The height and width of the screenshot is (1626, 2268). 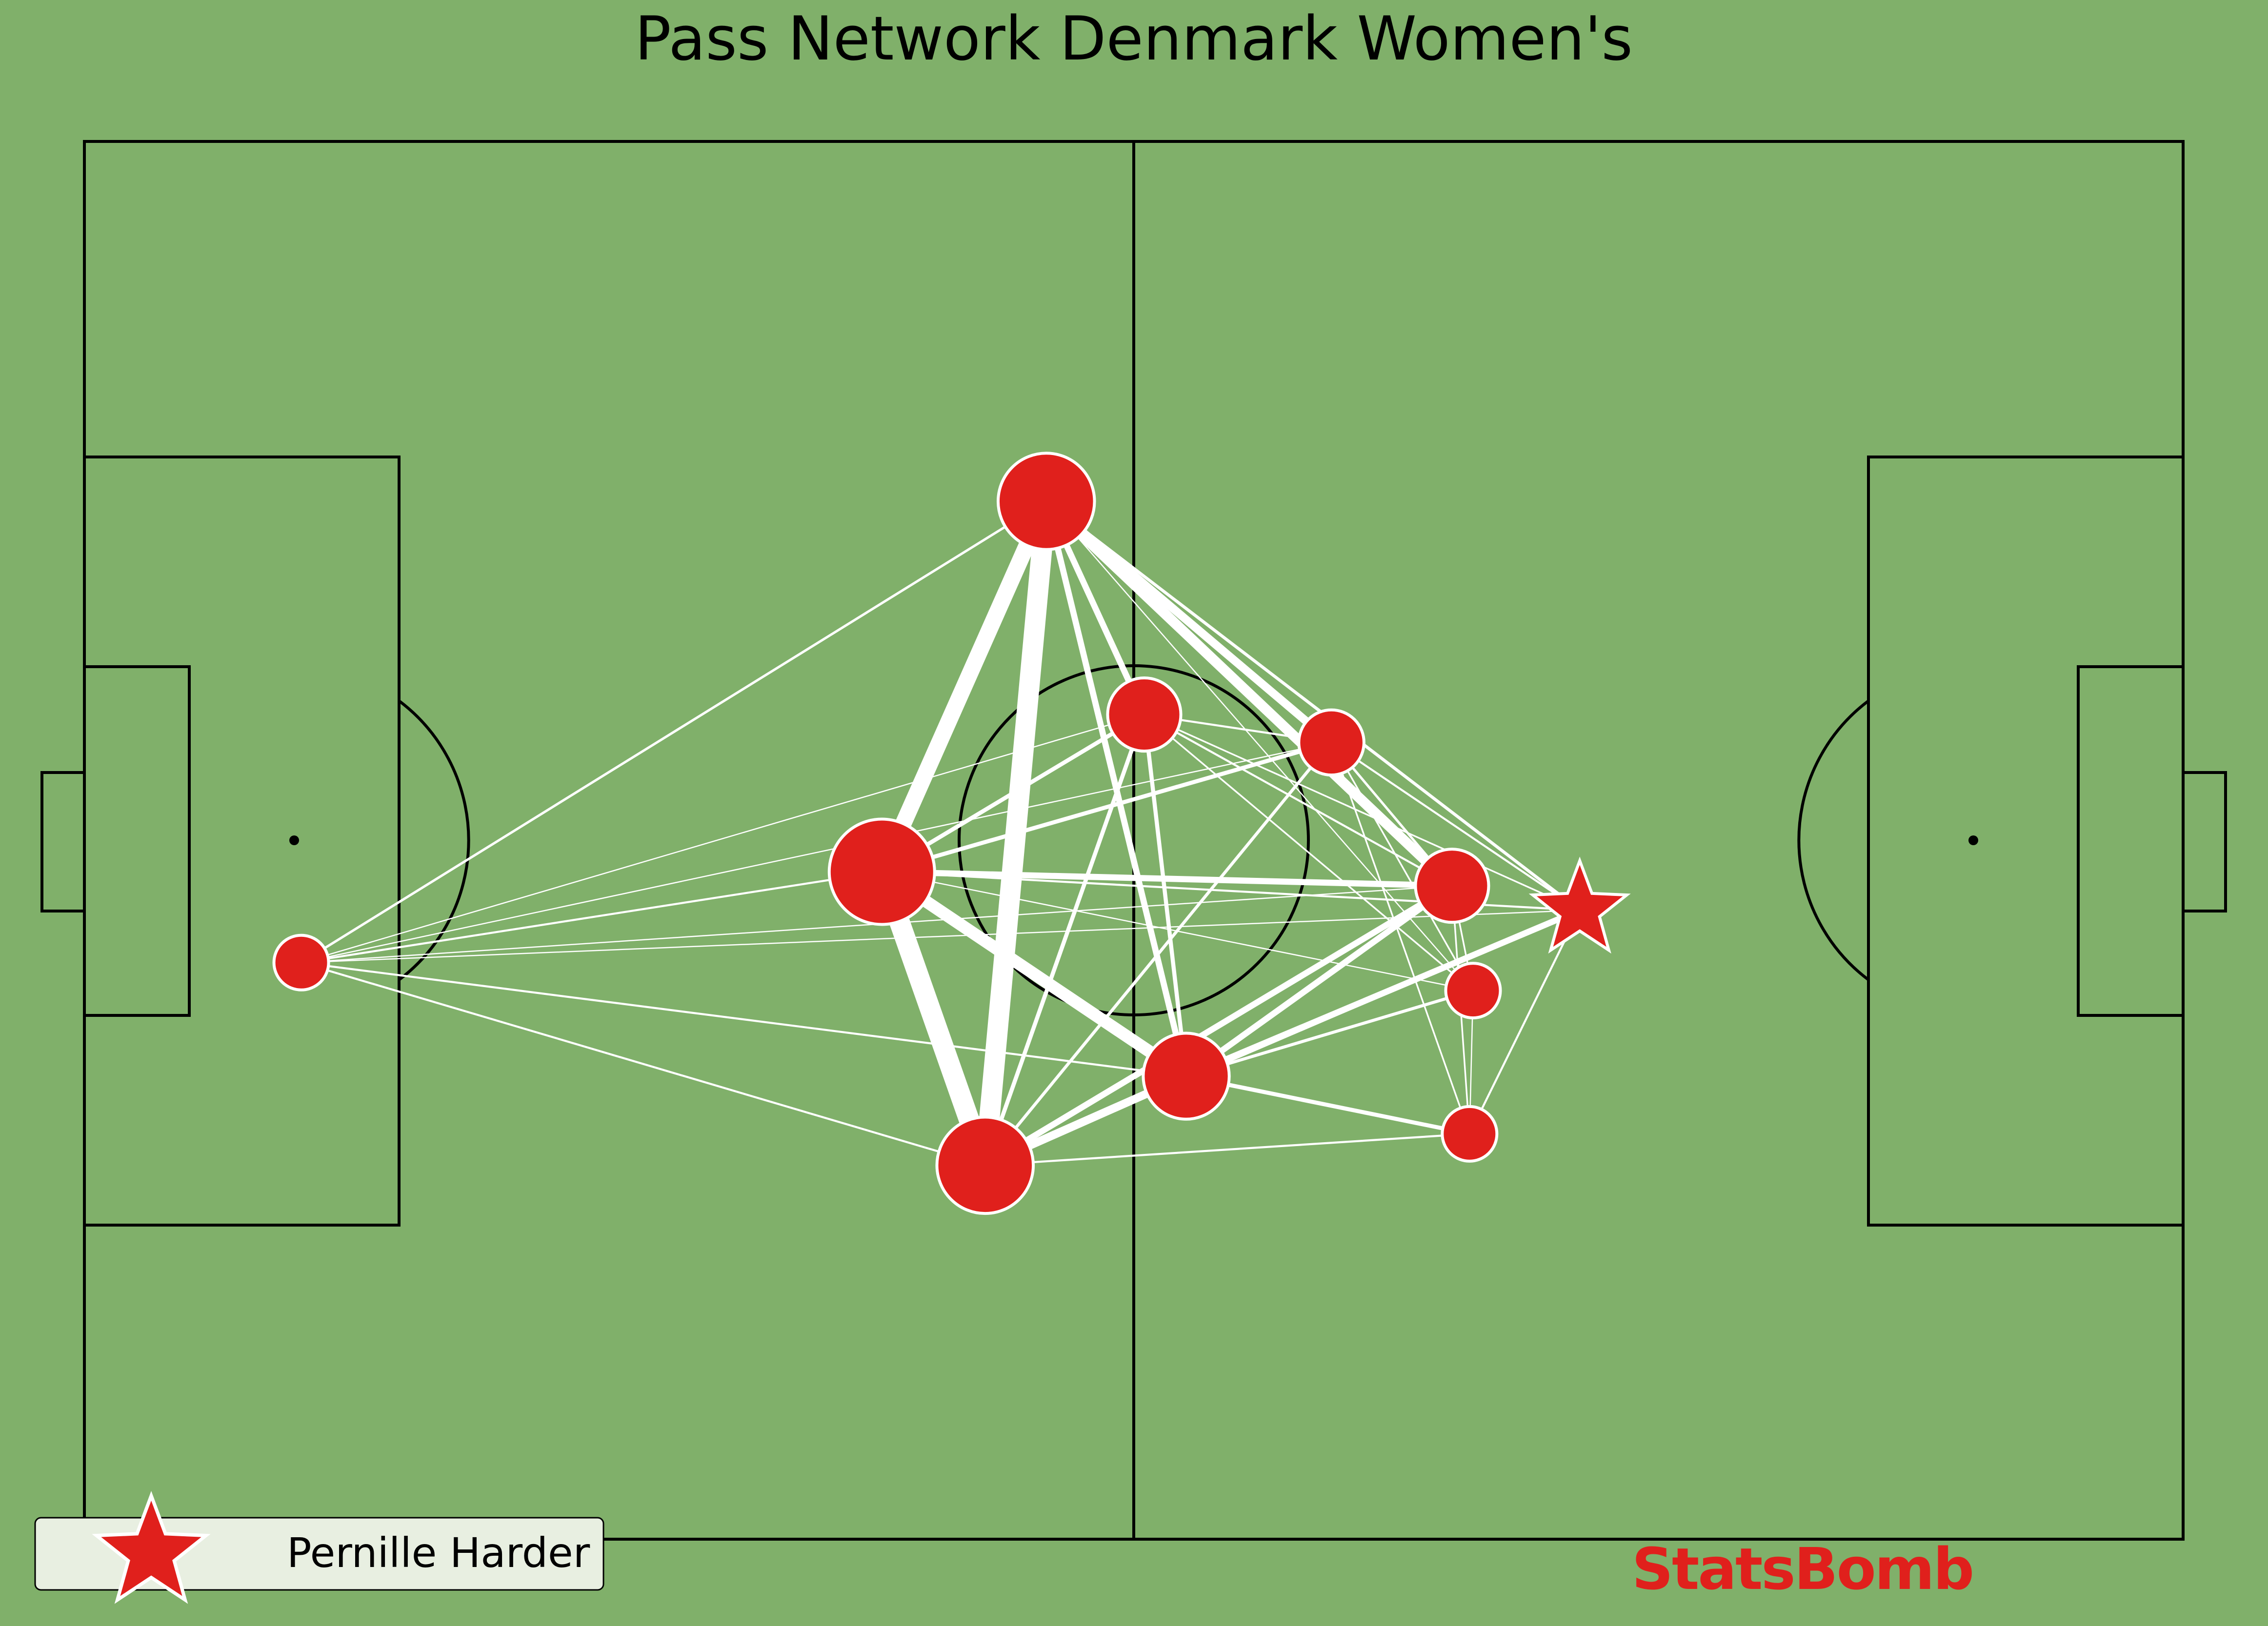 What do you see at coordinates (2204, 841) in the screenshot?
I see `right-goal` at bounding box center [2204, 841].